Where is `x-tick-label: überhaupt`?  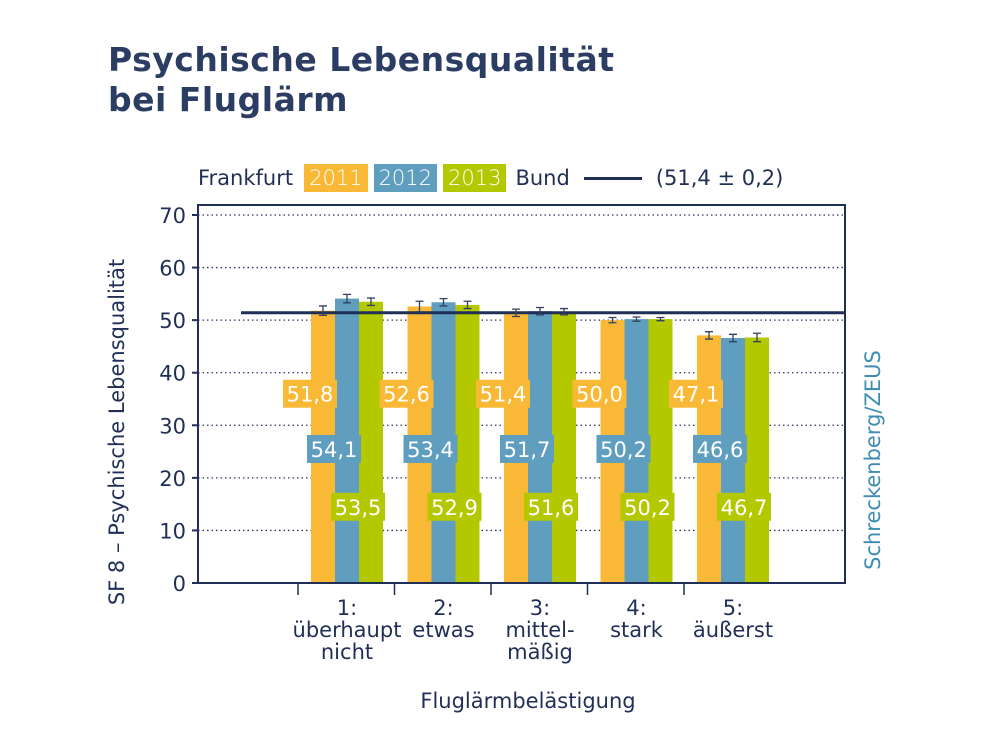
x-tick-label: überhaupt is located at coordinates (347, 630).